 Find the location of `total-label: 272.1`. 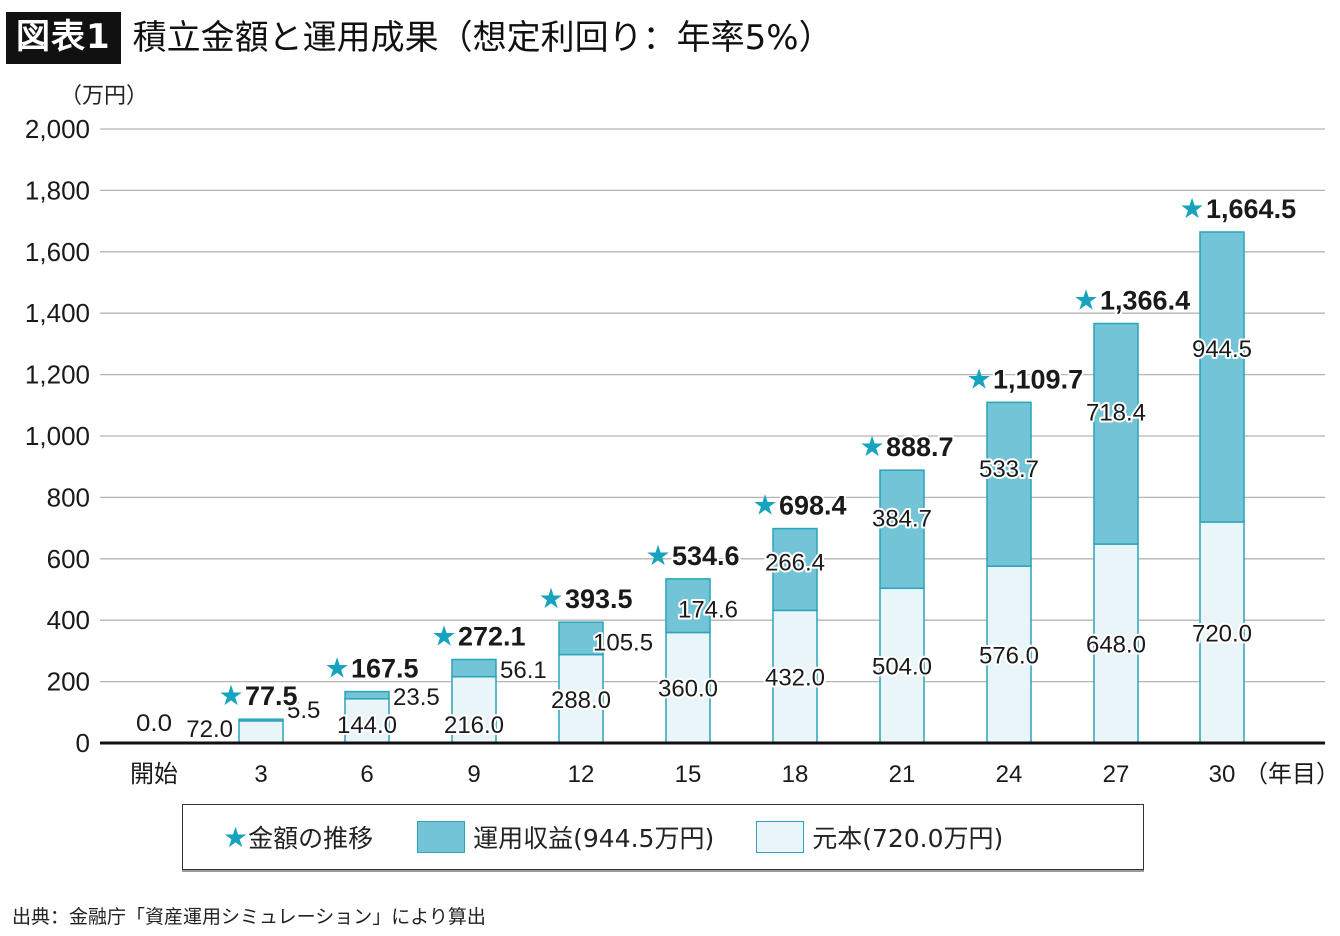

total-label: 272.1 is located at coordinates (492, 636).